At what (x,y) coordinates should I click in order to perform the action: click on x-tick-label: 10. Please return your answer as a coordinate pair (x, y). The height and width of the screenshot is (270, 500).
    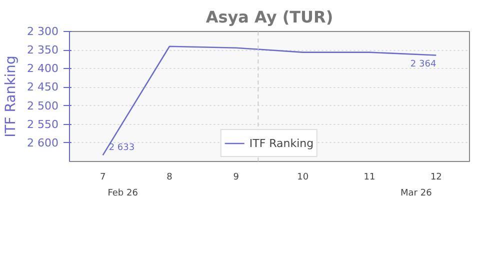
    Looking at the image, I should click on (303, 177).